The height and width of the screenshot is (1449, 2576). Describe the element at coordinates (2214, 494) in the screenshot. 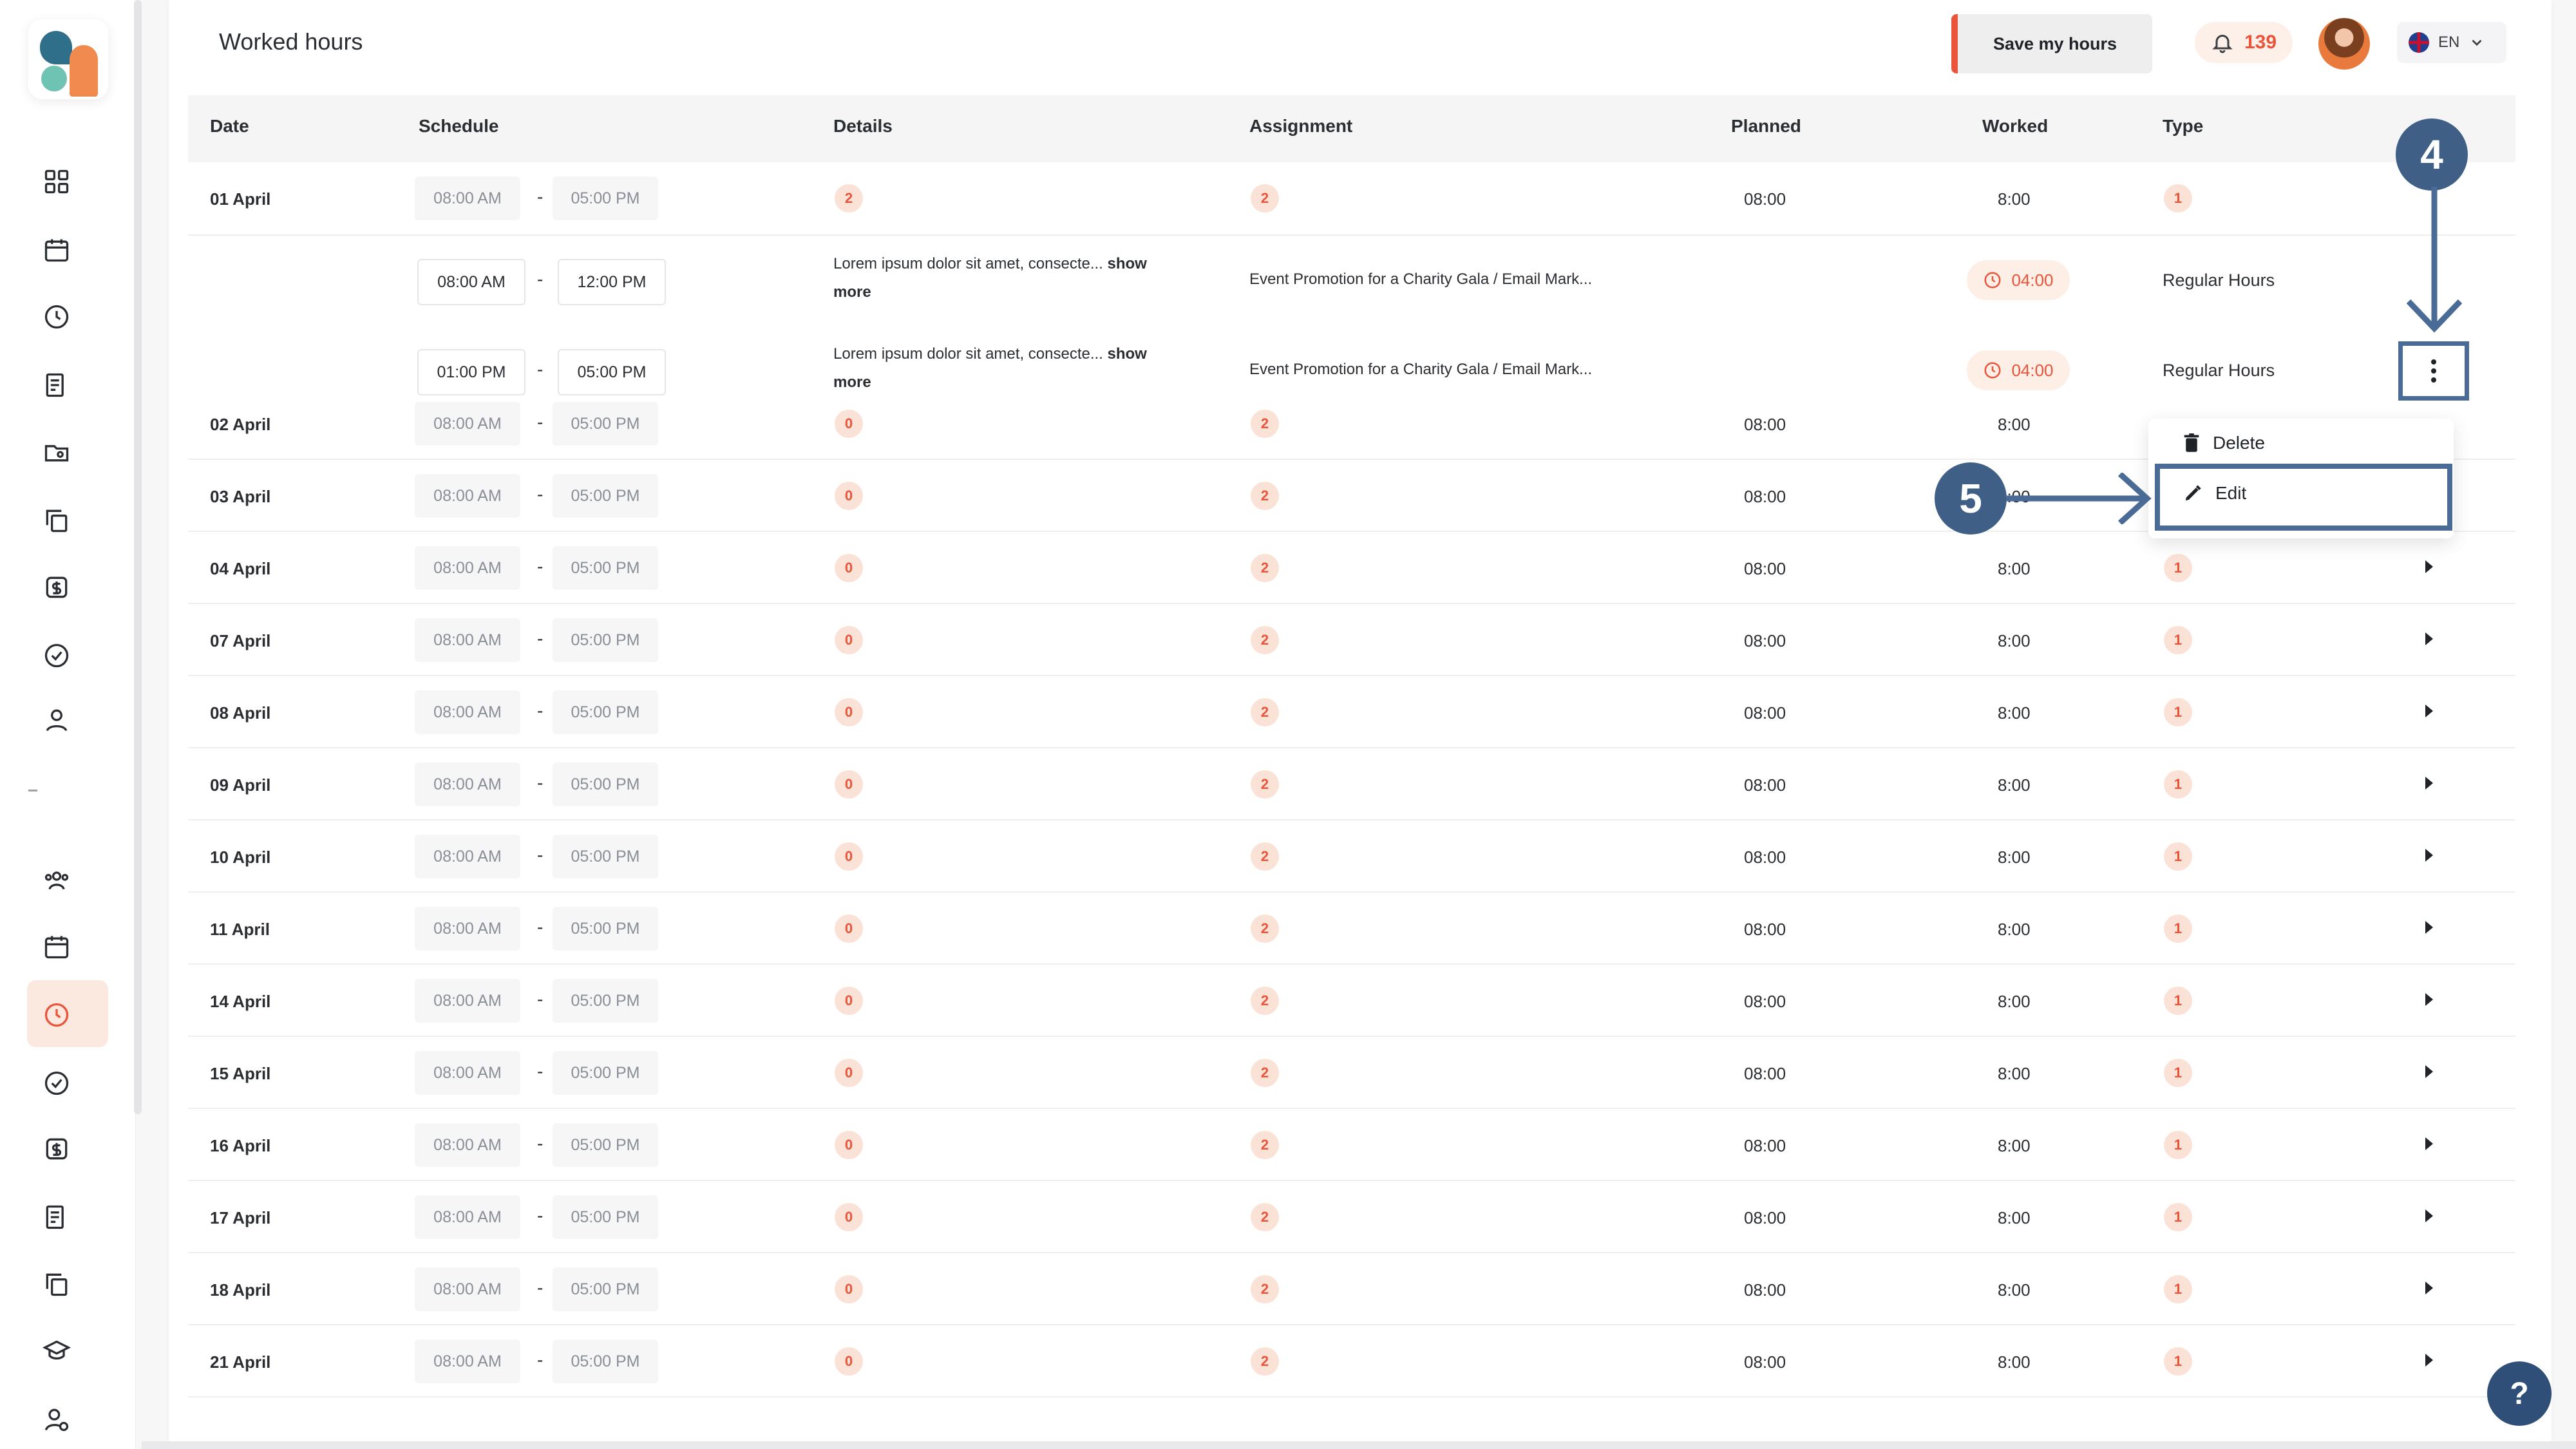

I see `menu-item-edit: Edit` at that location.